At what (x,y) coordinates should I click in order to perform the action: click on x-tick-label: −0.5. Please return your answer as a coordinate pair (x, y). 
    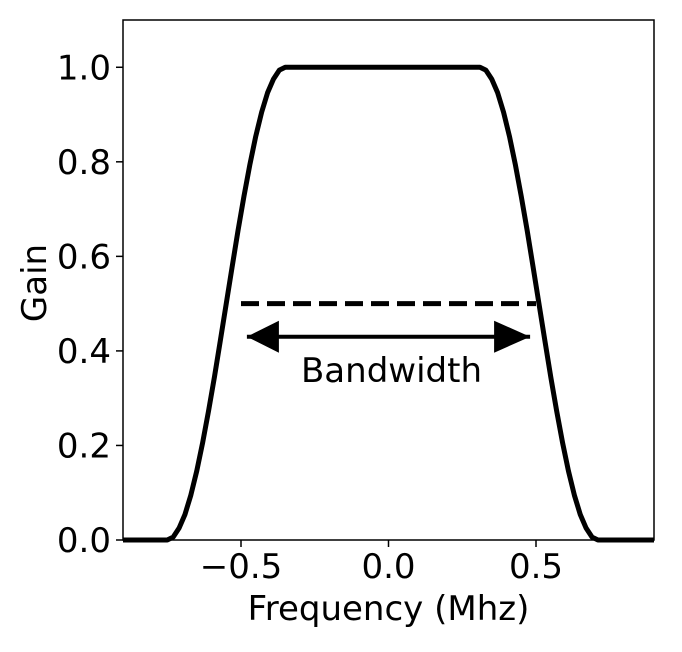
    Looking at the image, I should click on (241, 567).